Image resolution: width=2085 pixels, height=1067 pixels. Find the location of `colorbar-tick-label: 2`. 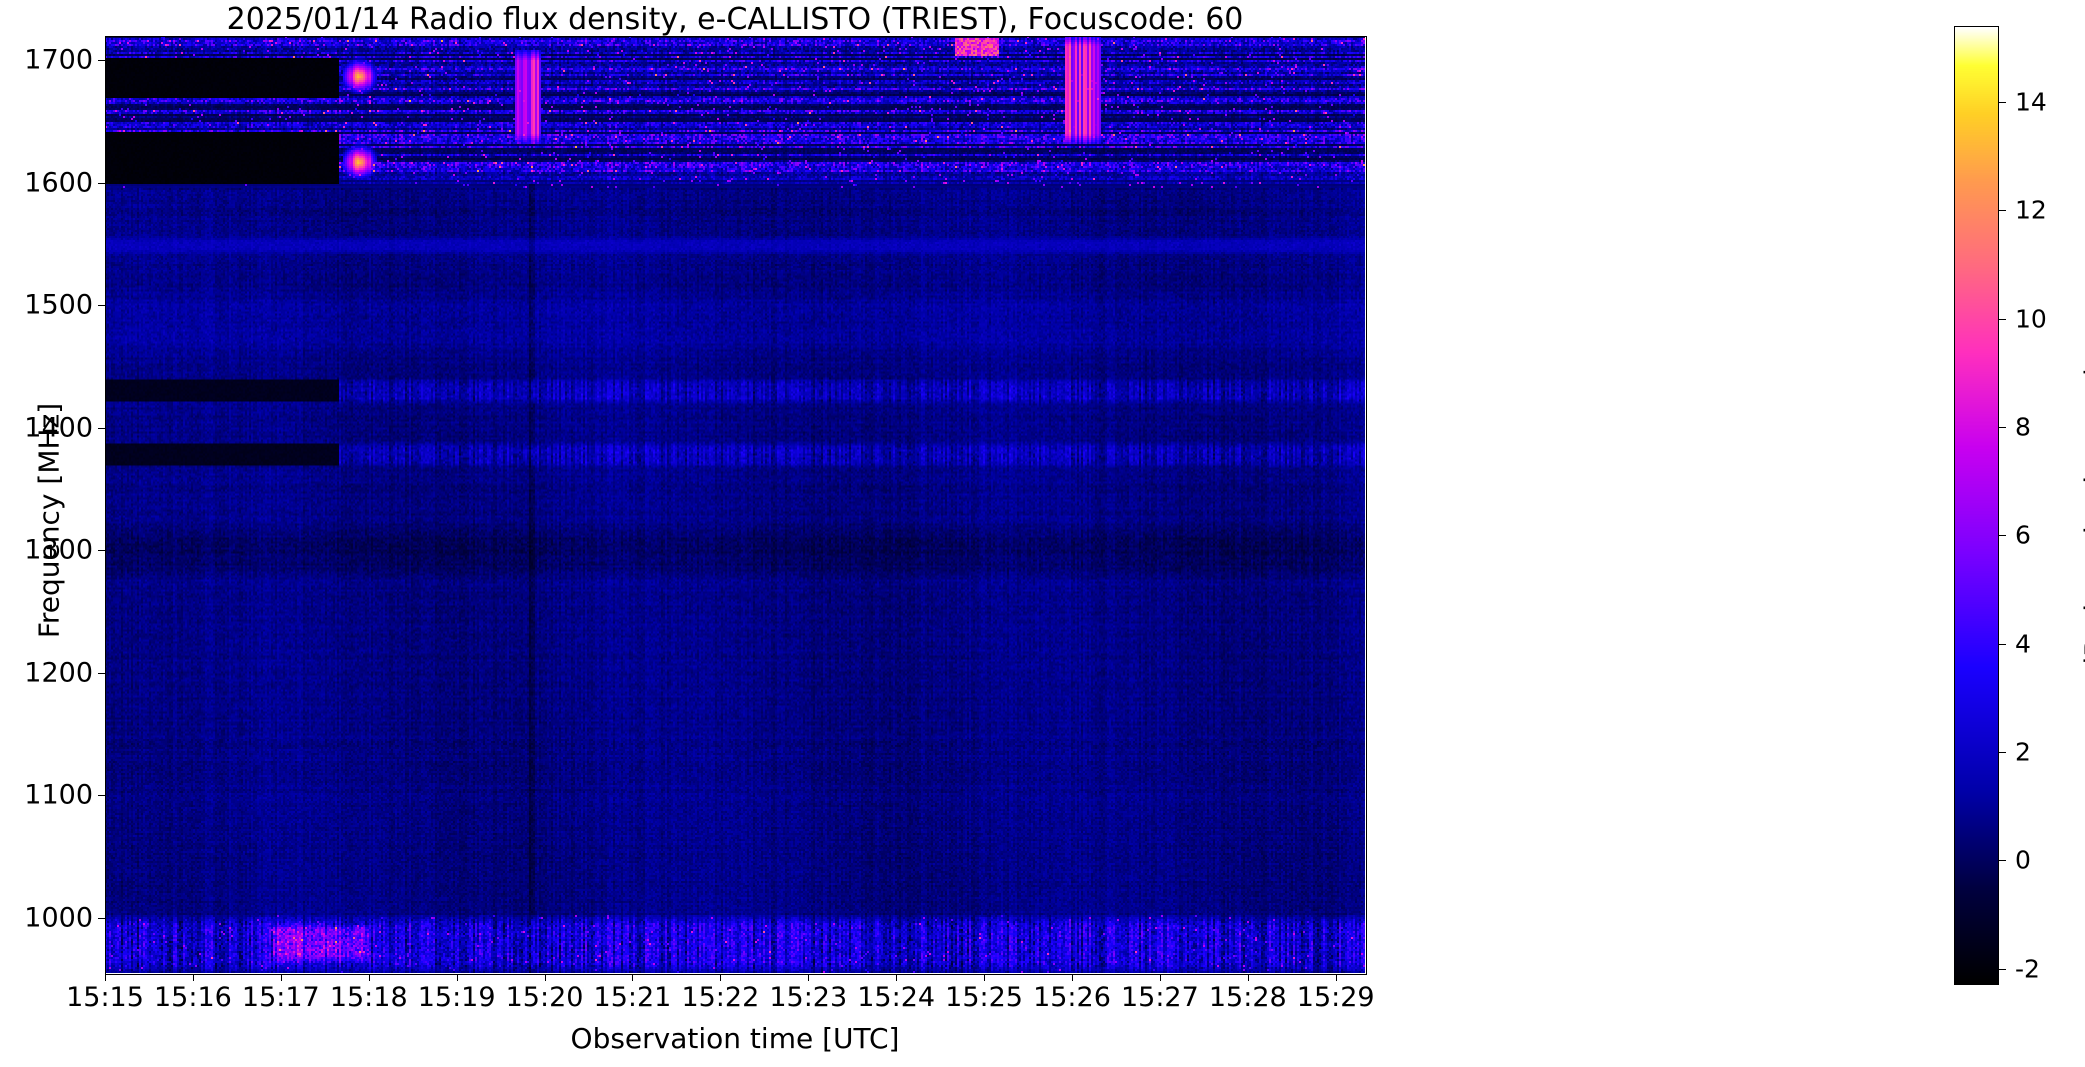

colorbar-tick-label: 2 is located at coordinates (2023, 752).